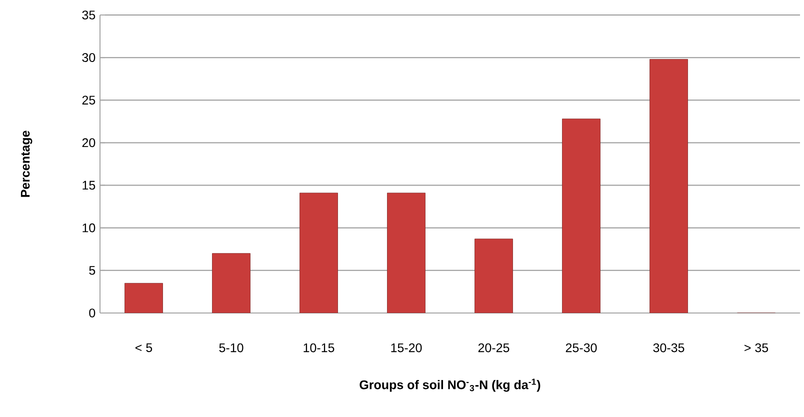 This screenshot has width=804, height=417. I want to click on y-tick-label: 30, so click(89, 57).